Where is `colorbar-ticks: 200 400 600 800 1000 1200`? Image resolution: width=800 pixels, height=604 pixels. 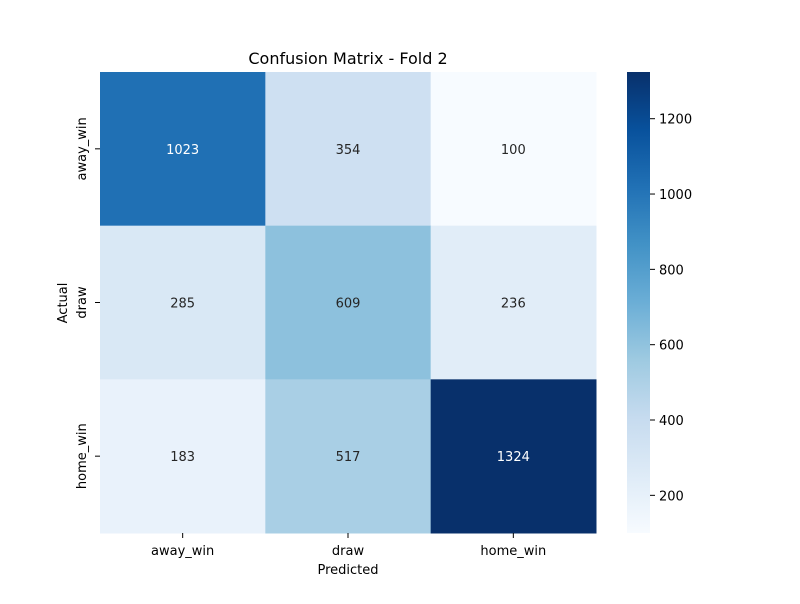 colorbar-ticks: 200 400 600 800 1000 1200 is located at coordinates (671, 308).